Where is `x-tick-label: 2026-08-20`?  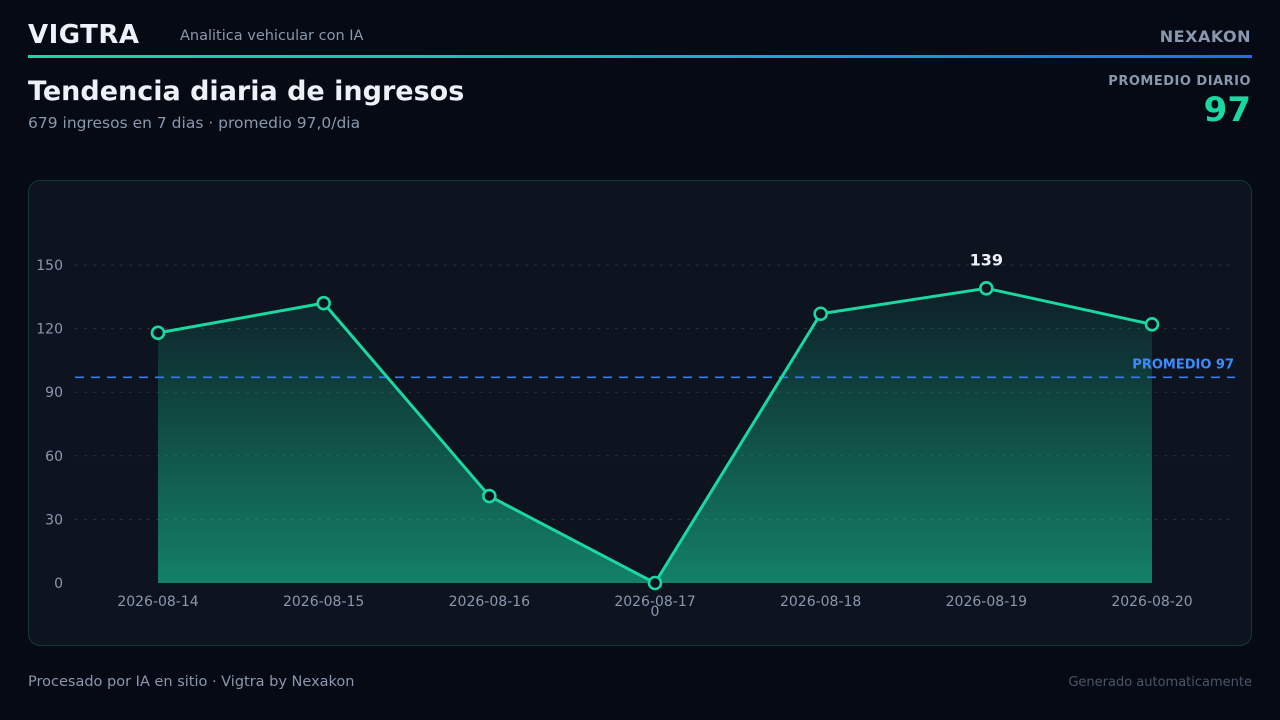
x-tick-label: 2026-08-20 is located at coordinates (1151, 602).